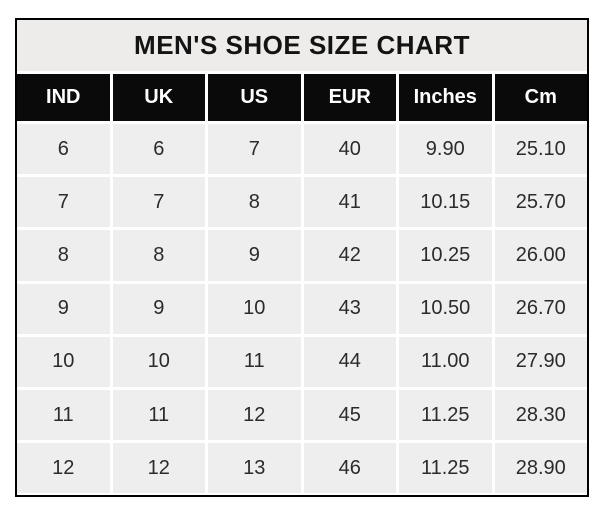 Image resolution: width=605 pixels, height=521 pixels. Describe the element at coordinates (445, 308) in the screenshot. I see `table-cell: 10.50` at that location.